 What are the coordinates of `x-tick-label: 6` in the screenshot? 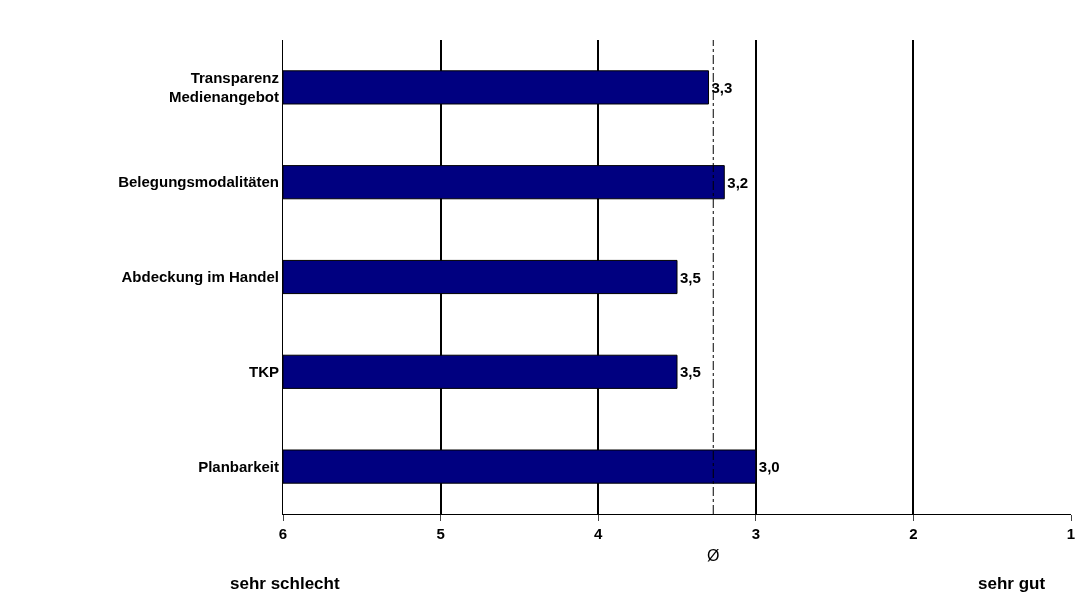 It's located at (283, 533).